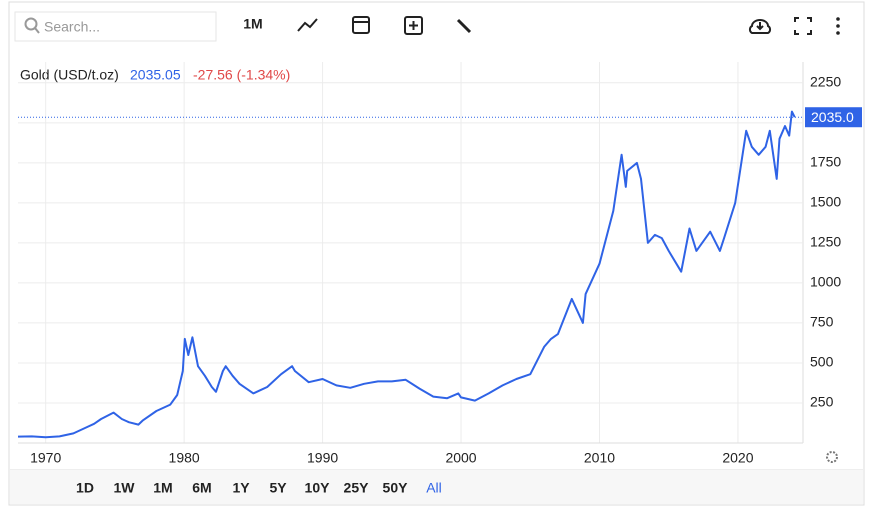 The width and height of the screenshot is (872, 510). What do you see at coordinates (318, 488) in the screenshot?
I see `range-button: 10Y` at bounding box center [318, 488].